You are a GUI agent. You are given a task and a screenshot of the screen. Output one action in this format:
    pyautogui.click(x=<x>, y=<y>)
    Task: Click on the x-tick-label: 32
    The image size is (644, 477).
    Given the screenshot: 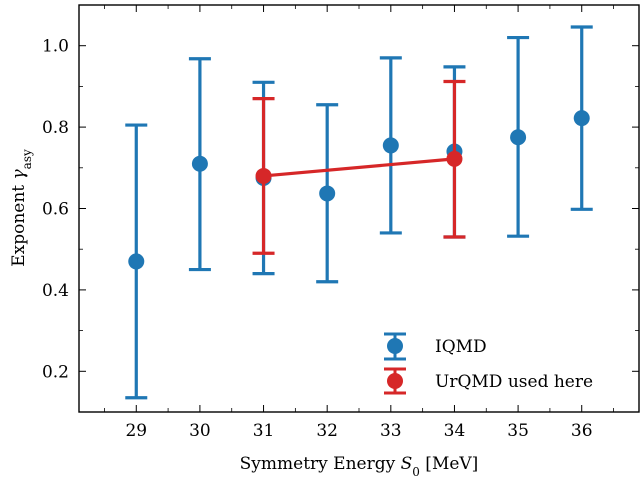 What is the action you would take?
    pyautogui.click(x=327, y=431)
    